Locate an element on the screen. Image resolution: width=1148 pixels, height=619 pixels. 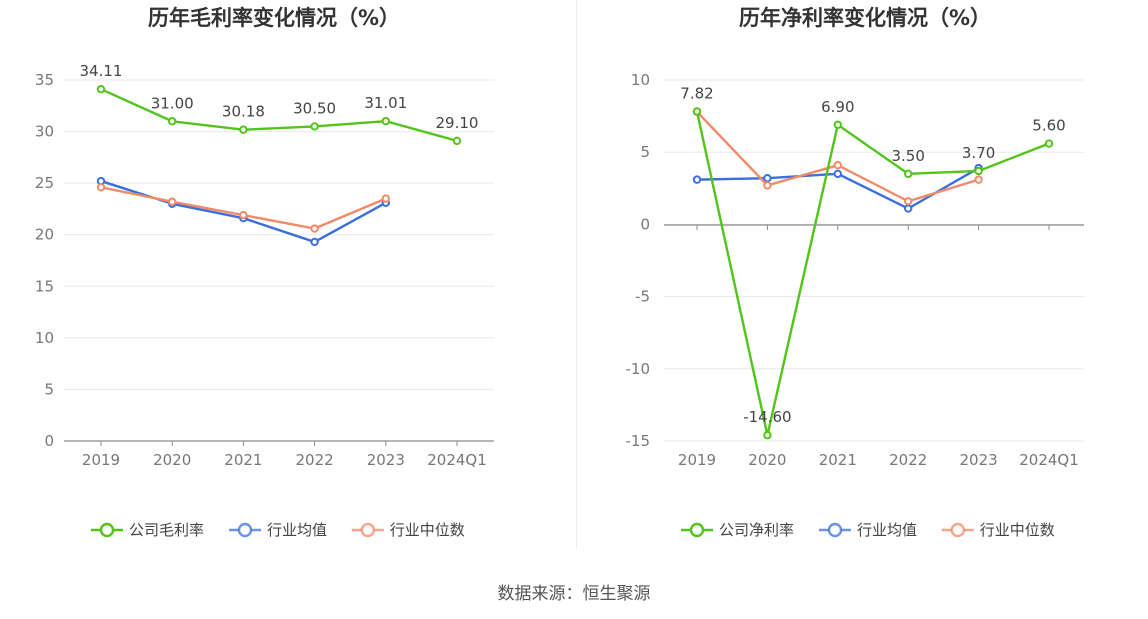
data-label: 29.10 is located at coordinates (457, 123).